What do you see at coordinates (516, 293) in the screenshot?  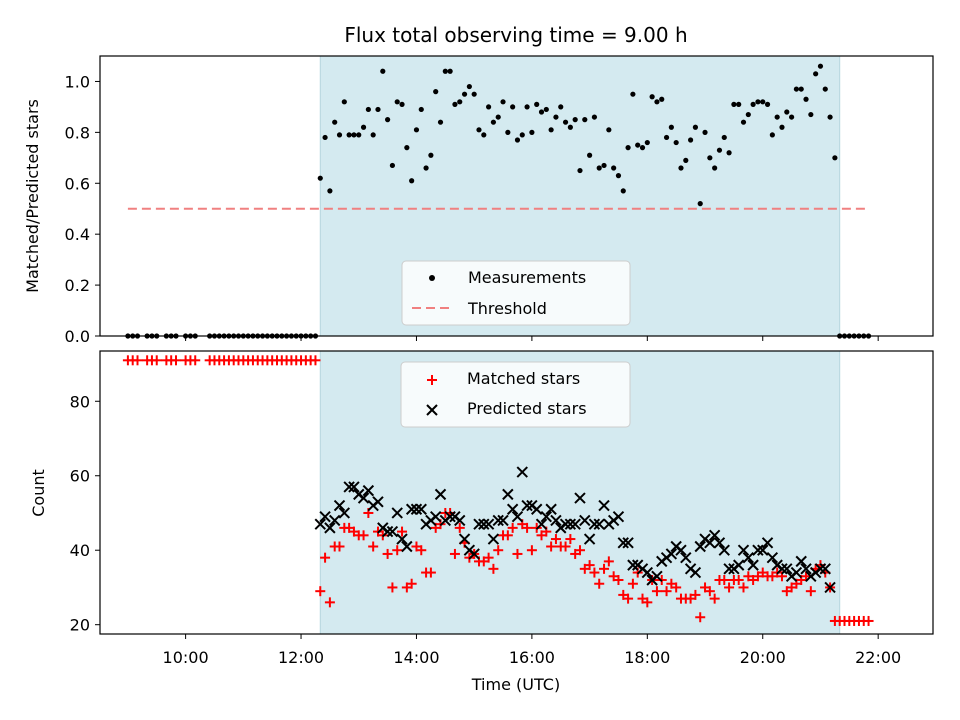 I see `top-legend: Measurements Threshold` at bounding box center [516, 293].